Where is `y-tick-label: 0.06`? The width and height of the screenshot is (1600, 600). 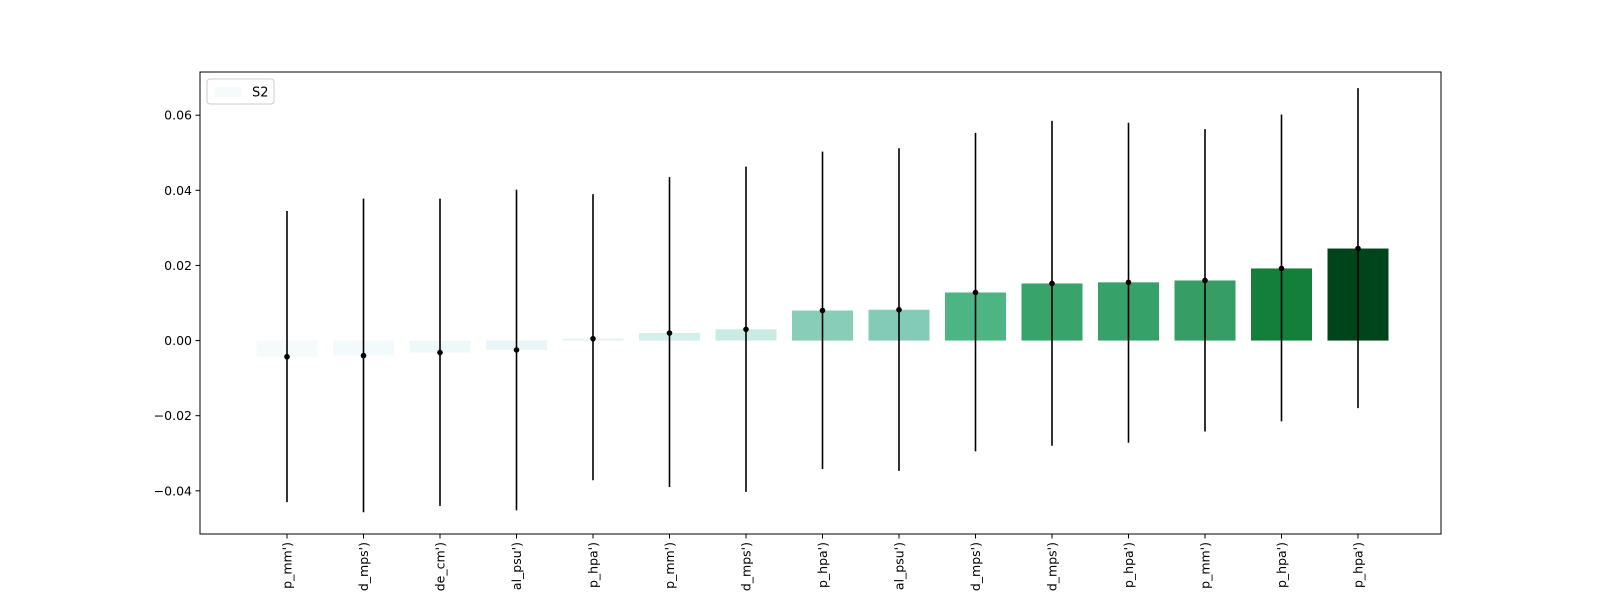
y-tick-label: 0.06 is located at coordinates (178, 115).